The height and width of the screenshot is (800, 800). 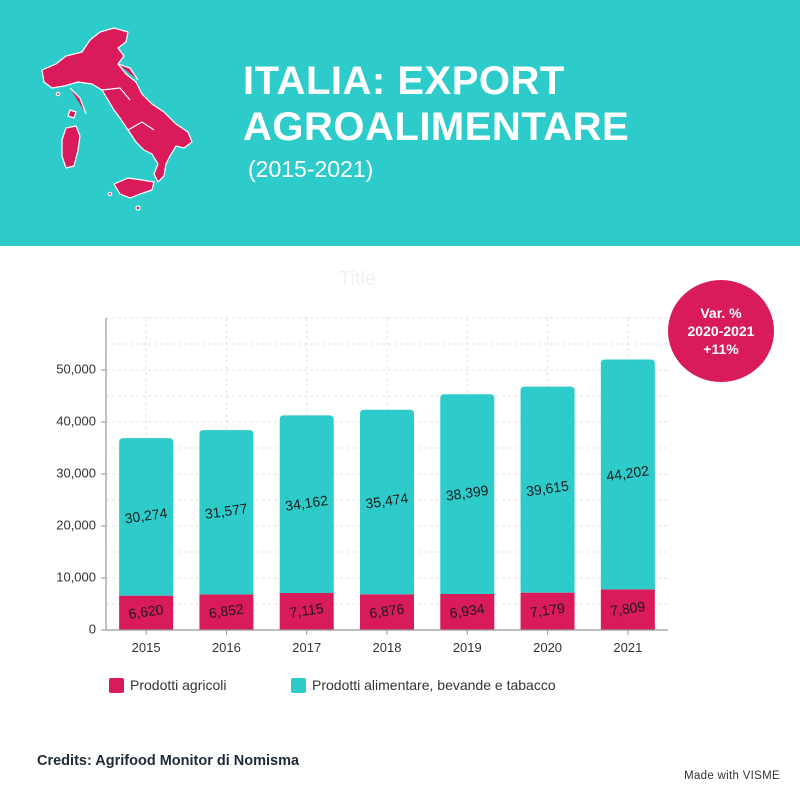 What do you see at coordinates (76, 368) in the screenshot?
I see `y-tick-label-50000: 50,000` at bounding box center [76, 368].